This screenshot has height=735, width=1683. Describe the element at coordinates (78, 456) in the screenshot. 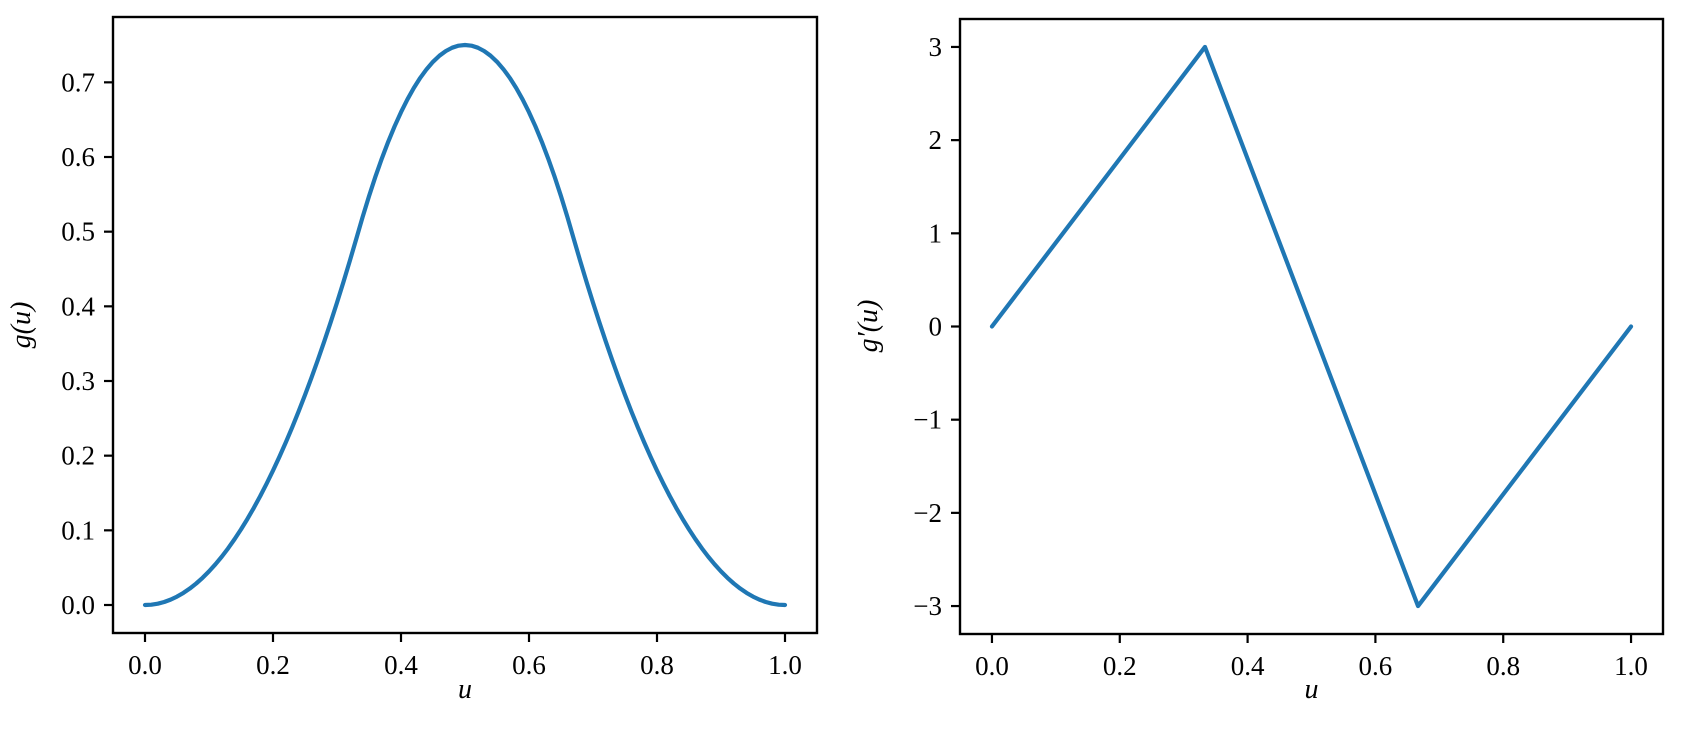

I see `subplot-1-y-tick-label: 0.2` at that location.